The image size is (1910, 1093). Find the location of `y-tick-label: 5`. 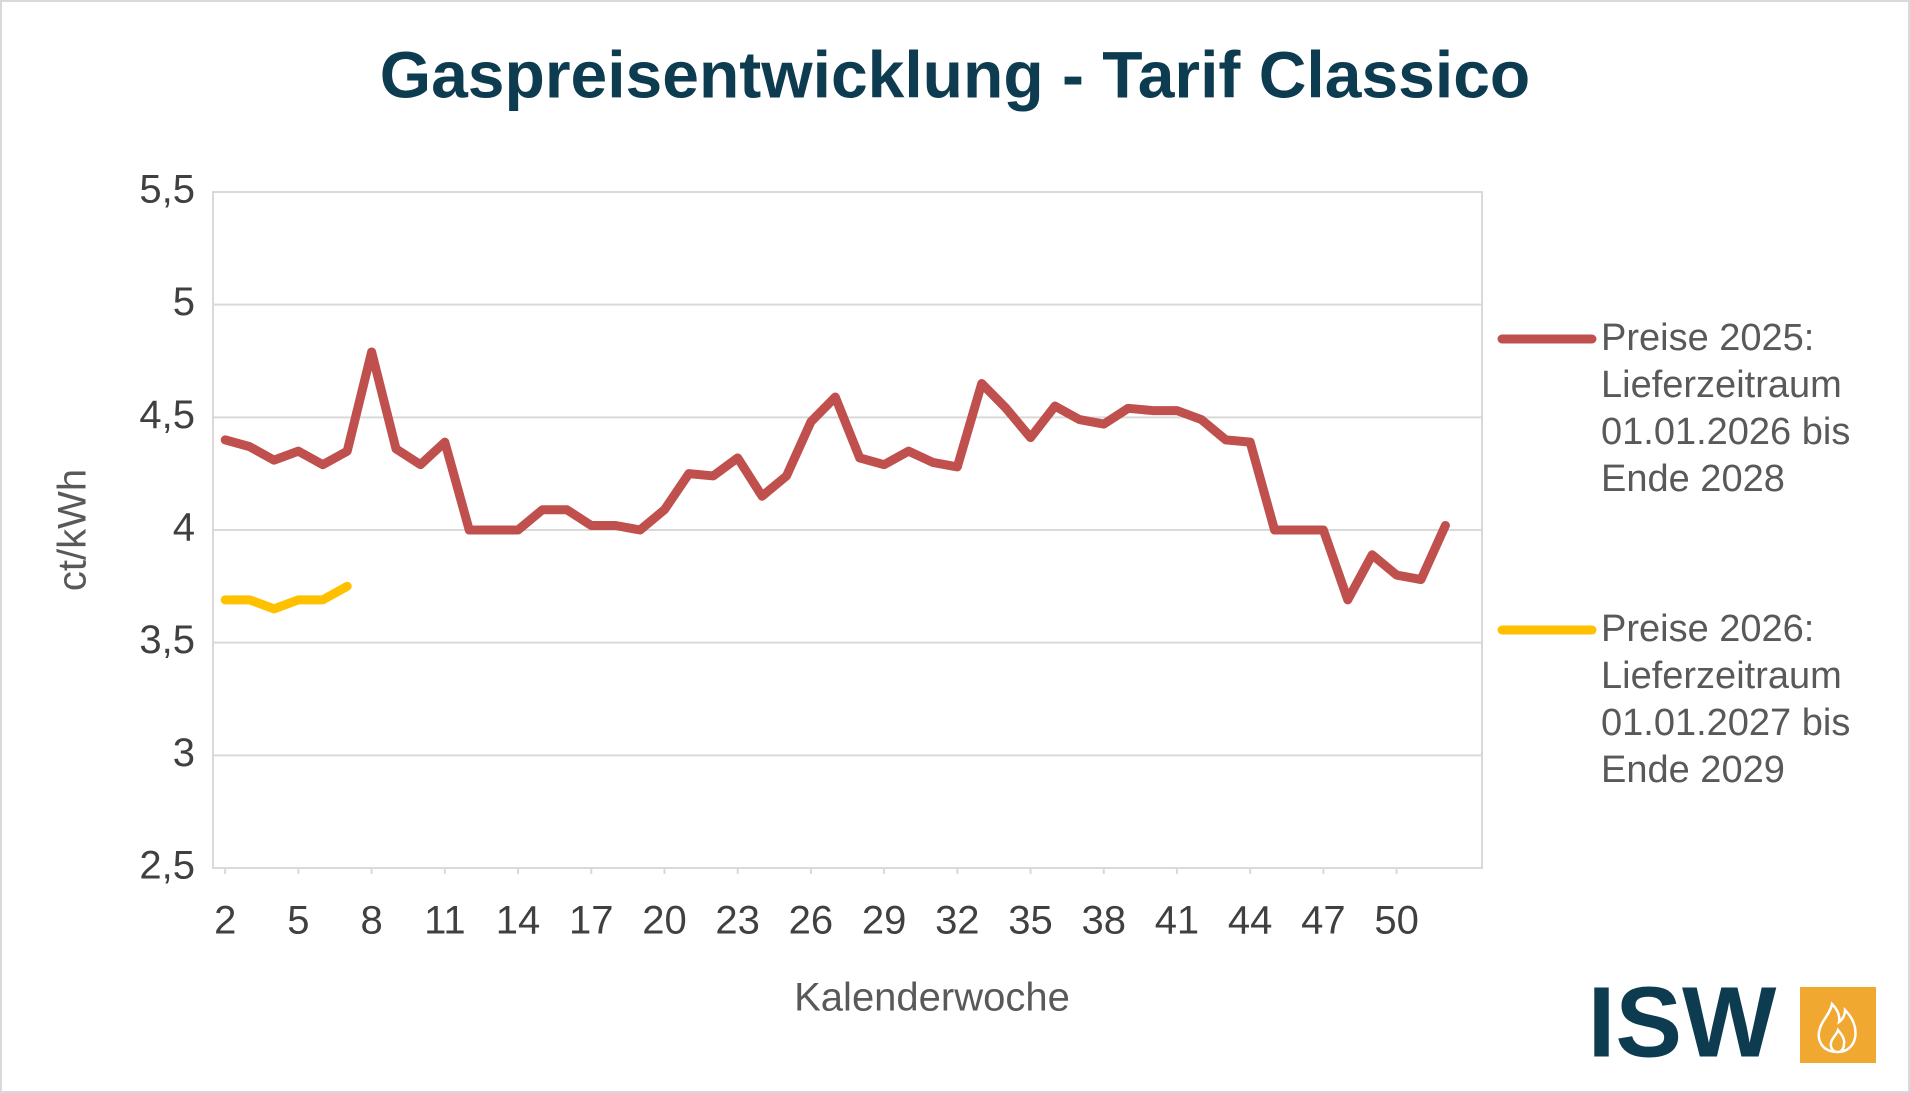

y-tick-label: 5 is located at coordinates (184, 302).